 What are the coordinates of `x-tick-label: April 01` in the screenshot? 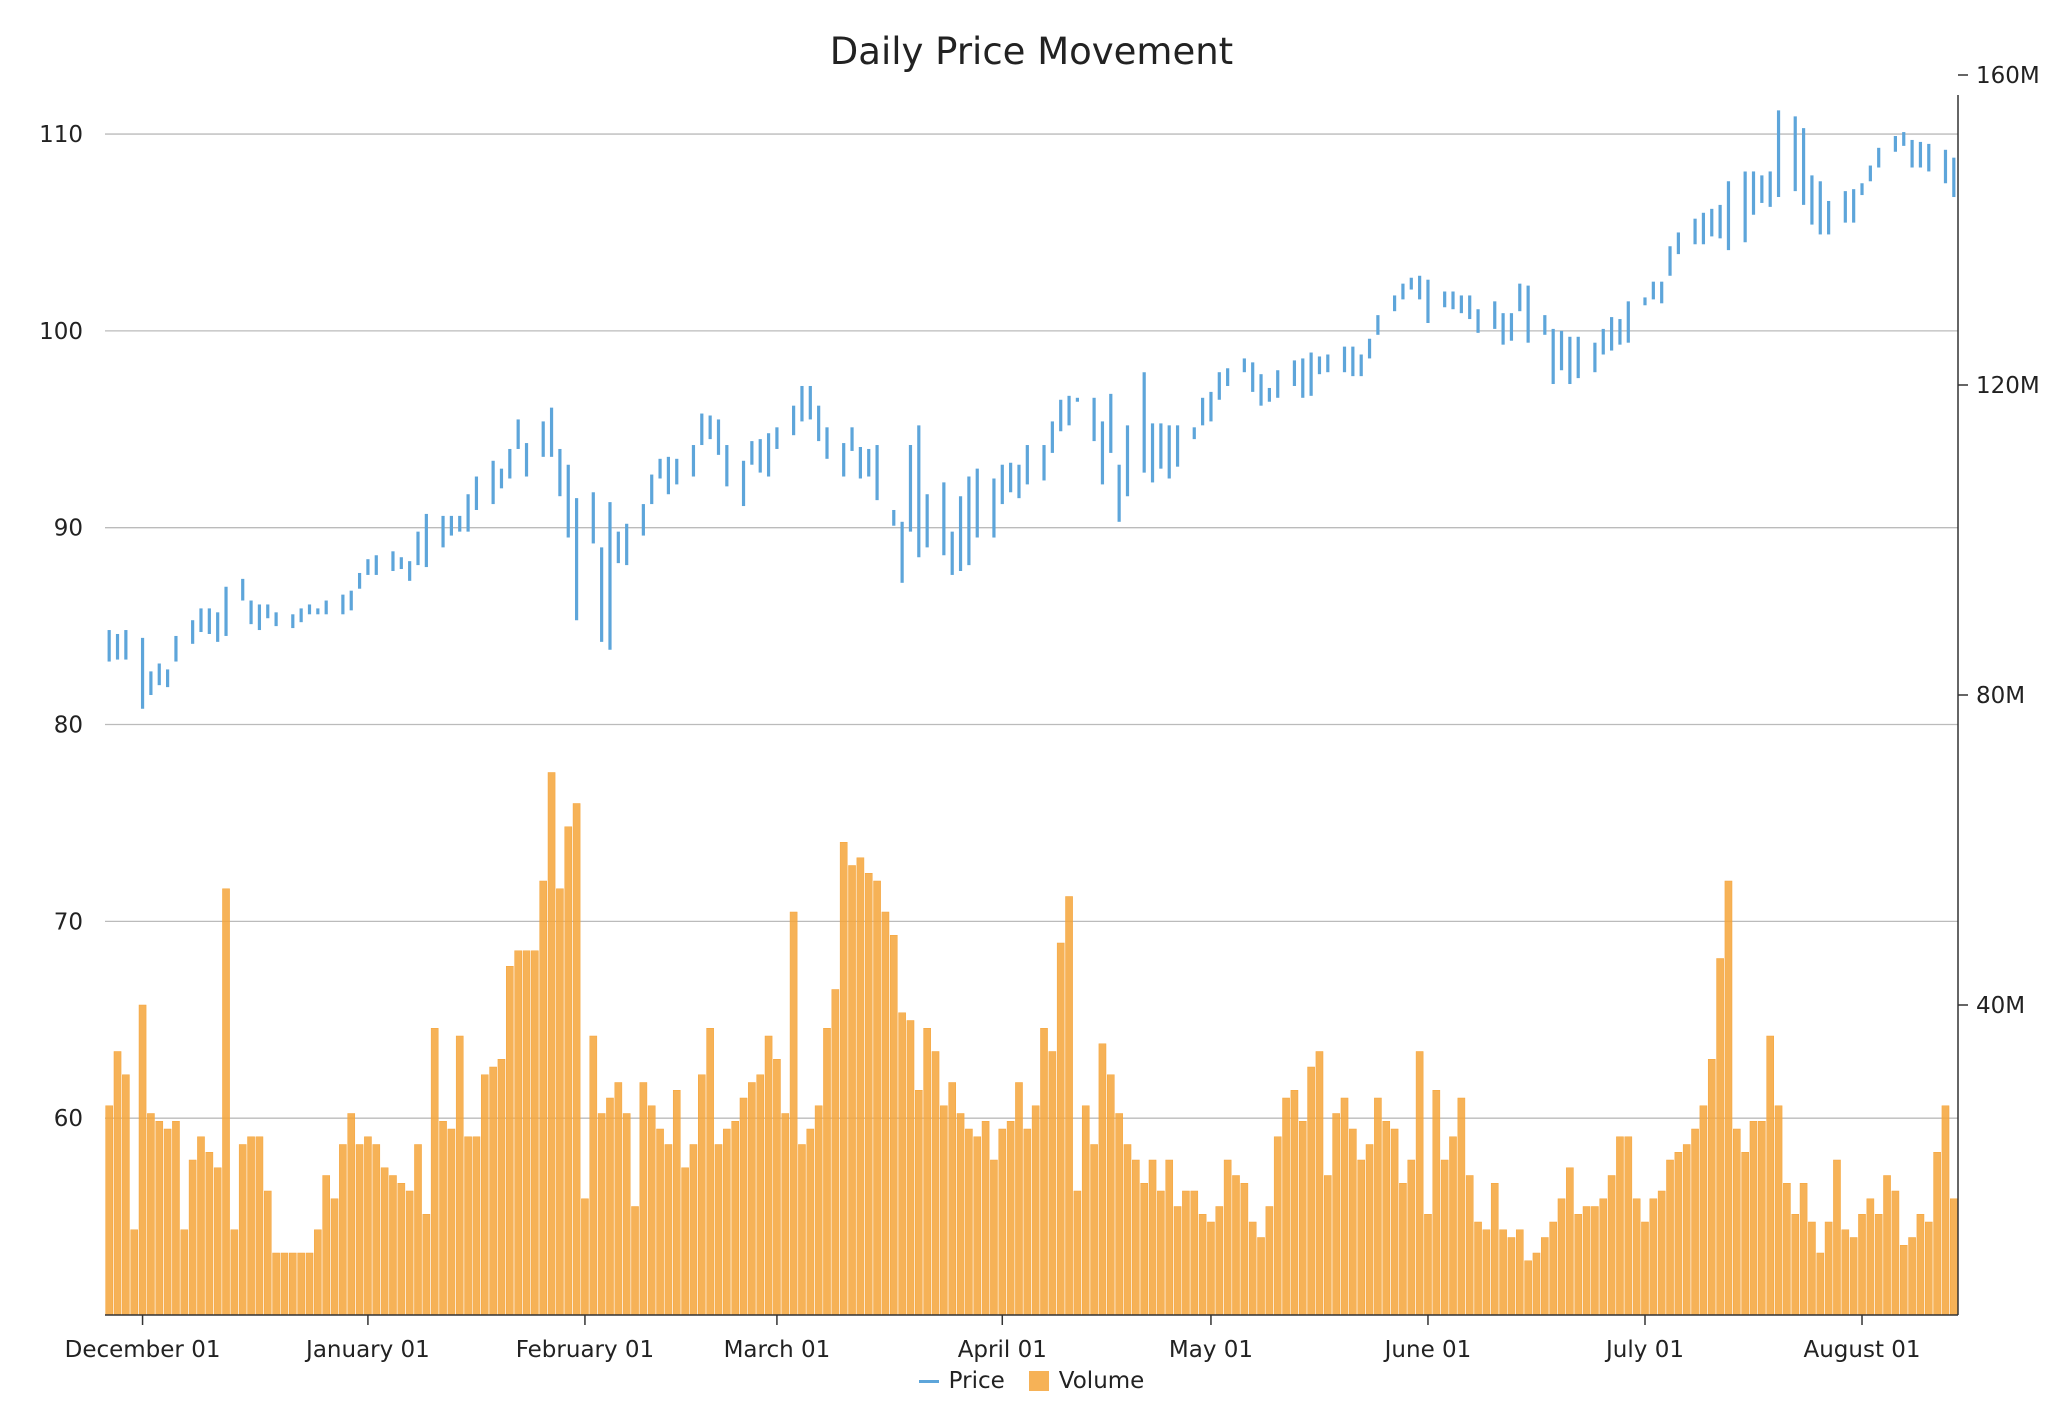 It's located at (1002, 1350).